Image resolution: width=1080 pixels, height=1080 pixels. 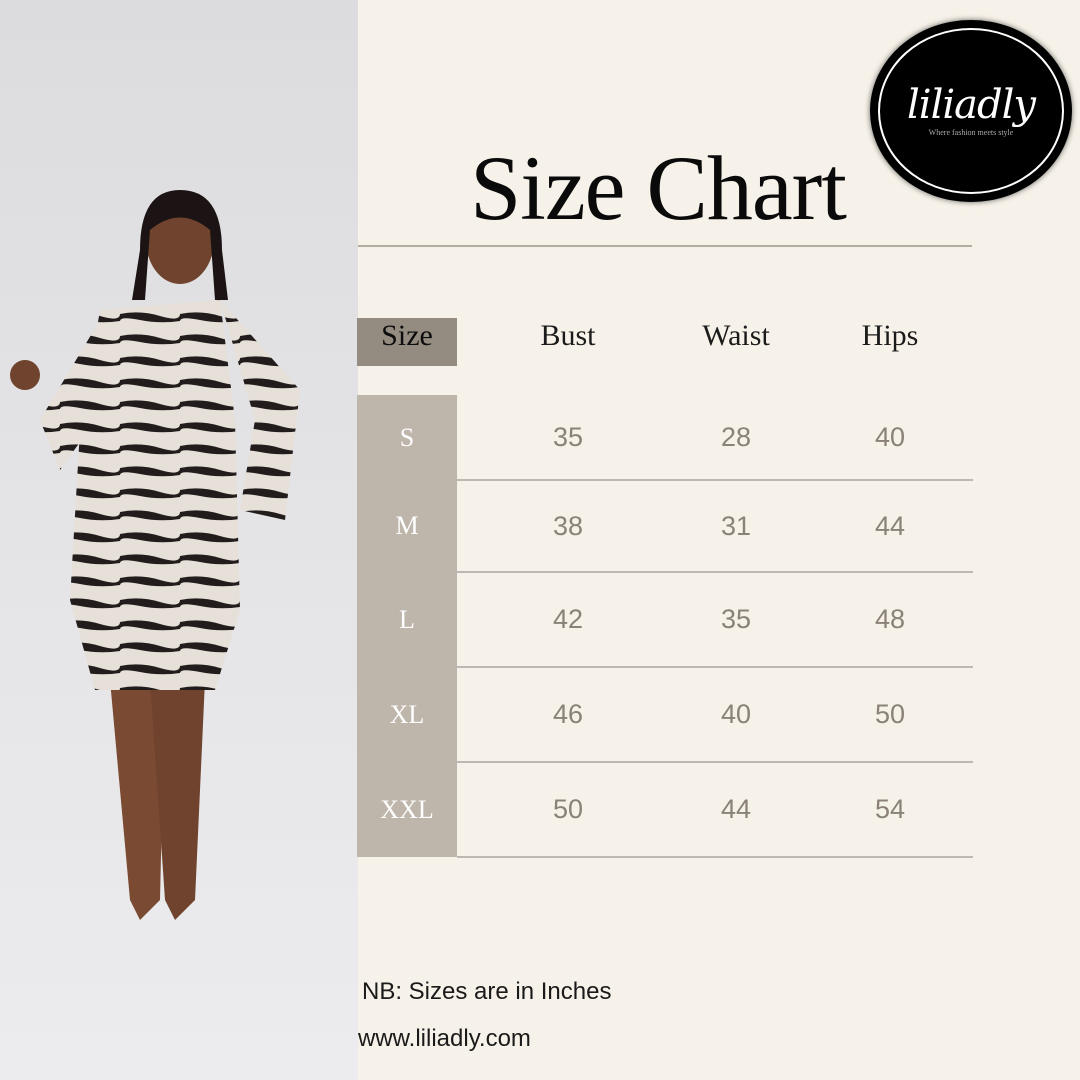 I want to click on header-waist: Waist, so click(x=736, y=335).